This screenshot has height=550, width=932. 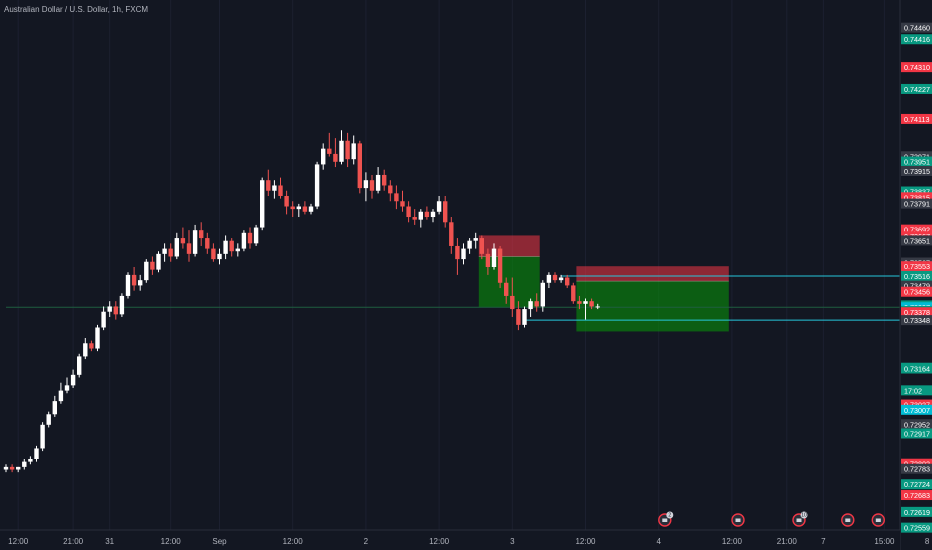 I want to click on price-label-text: 0.73553, so click(x=917, y=266).